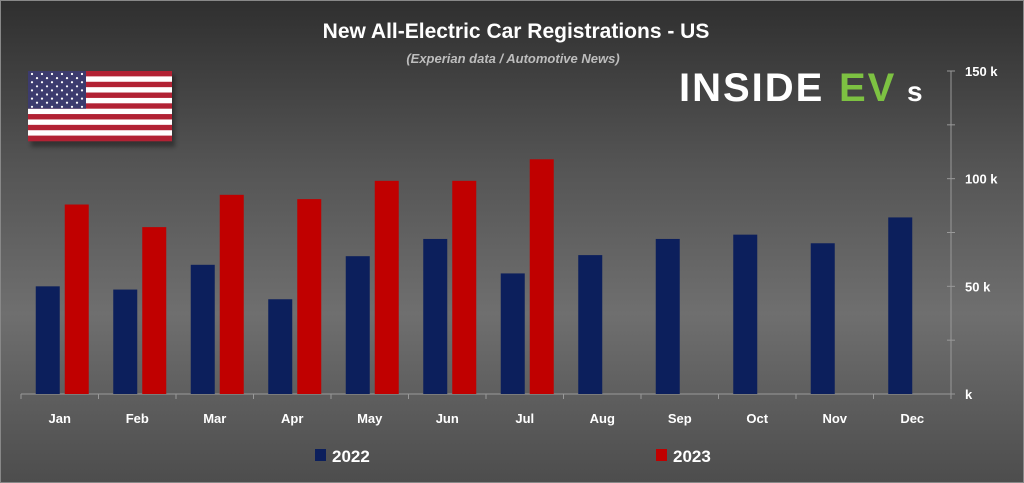 Image resolution: width=1024 pixels, height=483 pixels. I want to click on x-tick-label: Dec, so click(912, 418).